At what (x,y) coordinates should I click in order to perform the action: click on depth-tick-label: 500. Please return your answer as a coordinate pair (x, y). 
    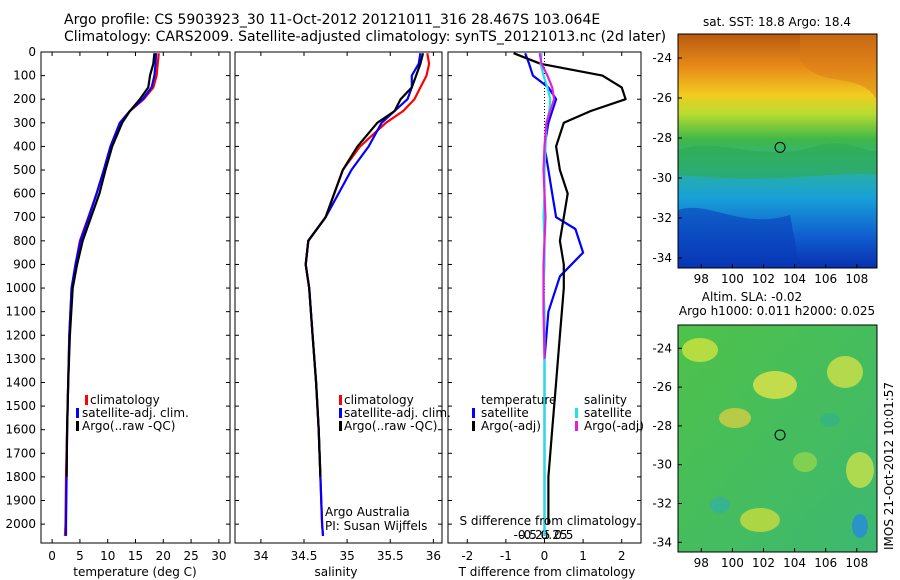
    Looking at the image, I should click on (24, 170).